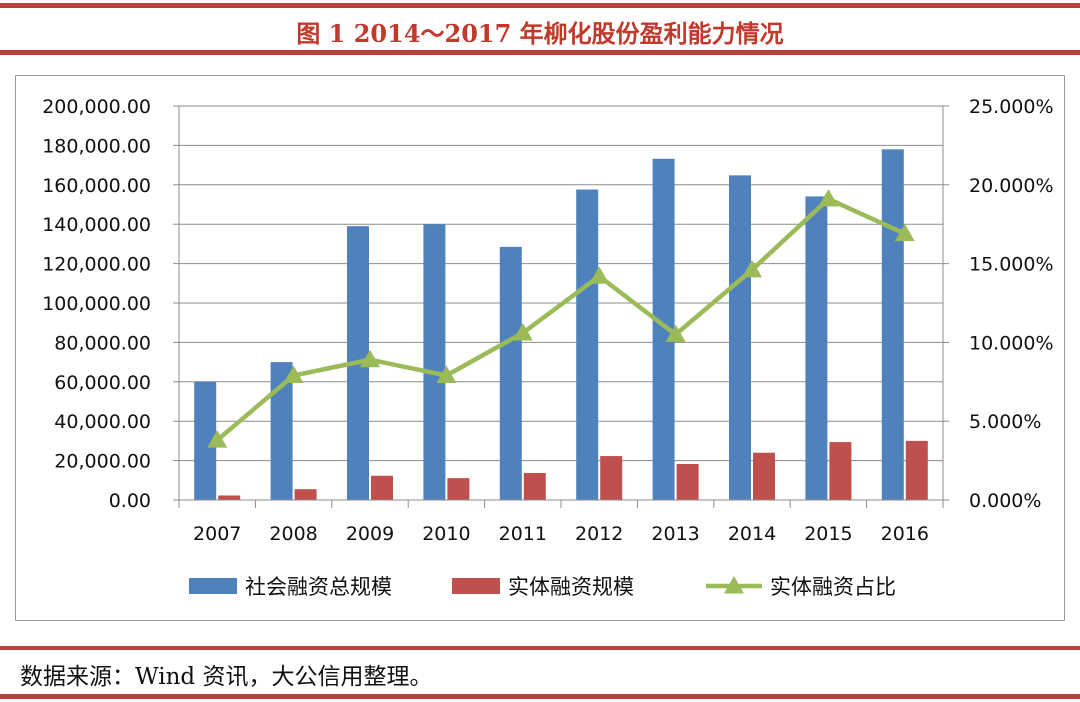 This screenshot has width=1080, height=702. I want to click on left-tick-label: 100,000.00, so click(96, 304).